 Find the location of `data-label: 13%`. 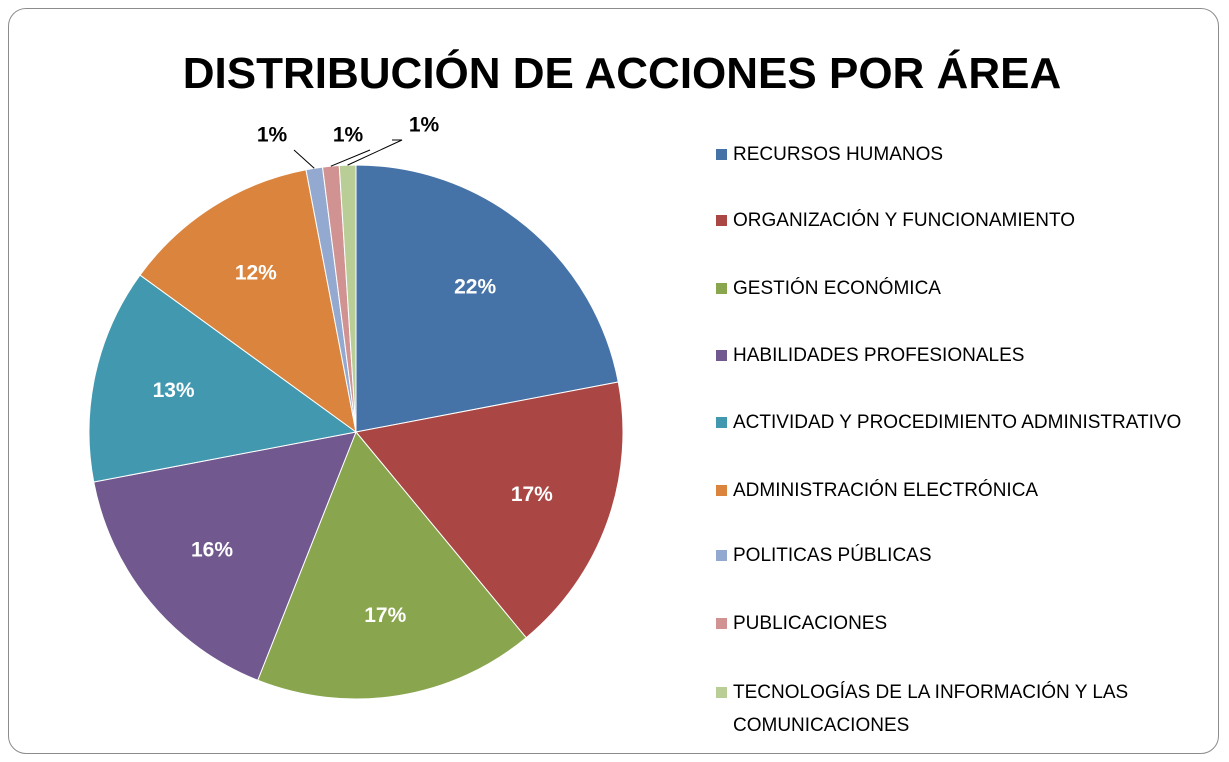

data-label: 13% is located at coordinates (174, 390).